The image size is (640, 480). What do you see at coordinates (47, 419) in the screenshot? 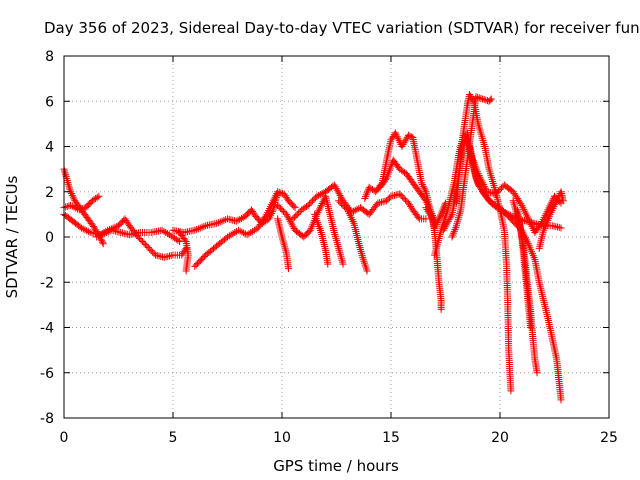
I see `y-tick-label: -8` at bounding box center [47, 419].